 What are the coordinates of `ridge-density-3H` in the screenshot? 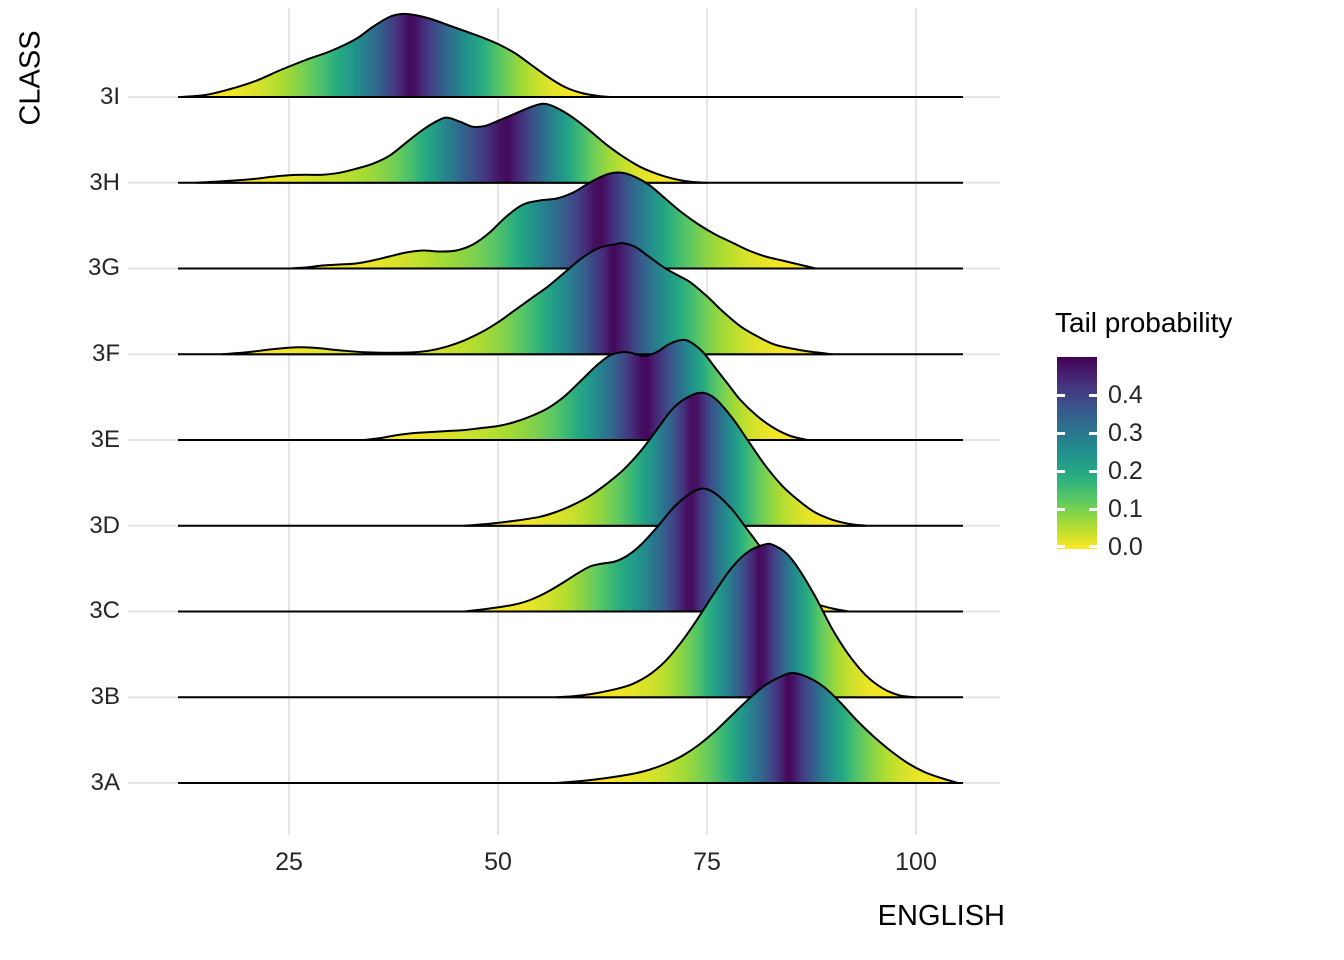 It's located at (452, 143).